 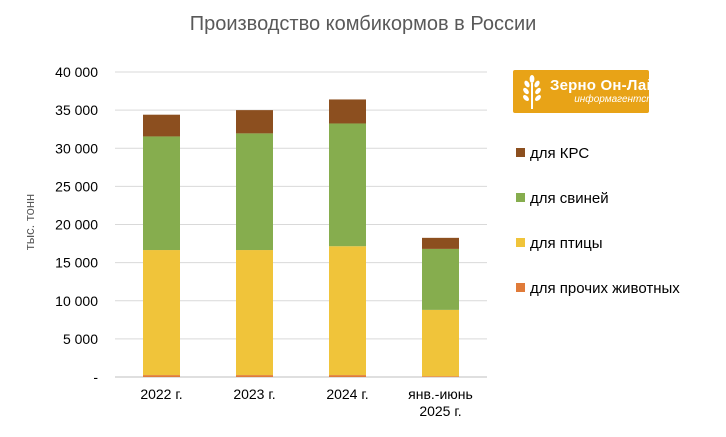 What do you see at coordinates (363, 24) in the screenshot?
I see `chart-title: Производство комбикормов в России` at bounding box center [363, 24].